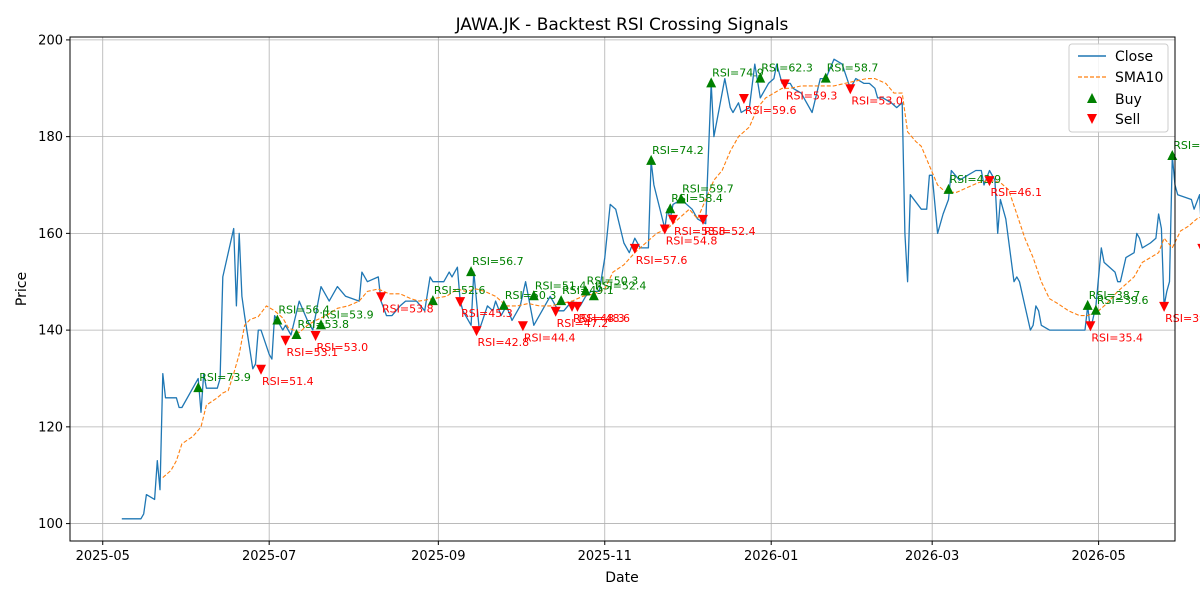  What do you see at coordinates (498, 261) in the screenshot?
I see `buy-rsi-label: RSI=56.7` at bounding box center [498, 261].